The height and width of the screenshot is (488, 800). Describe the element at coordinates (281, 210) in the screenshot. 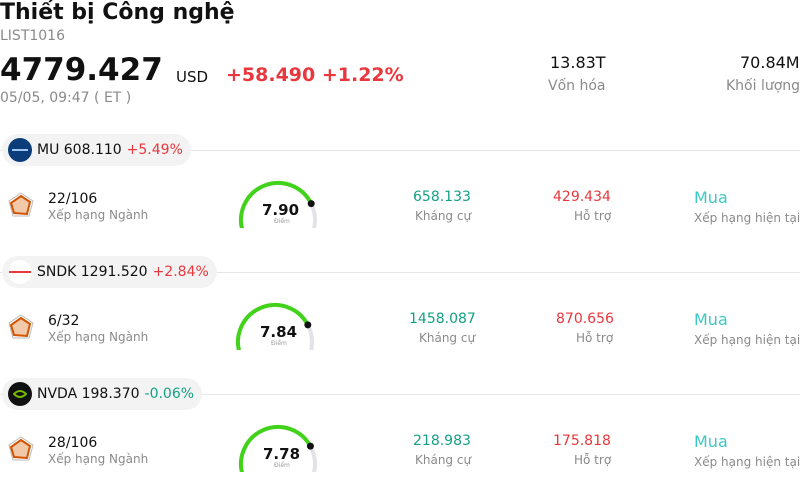

I see `score-value: 7.90` at that location.